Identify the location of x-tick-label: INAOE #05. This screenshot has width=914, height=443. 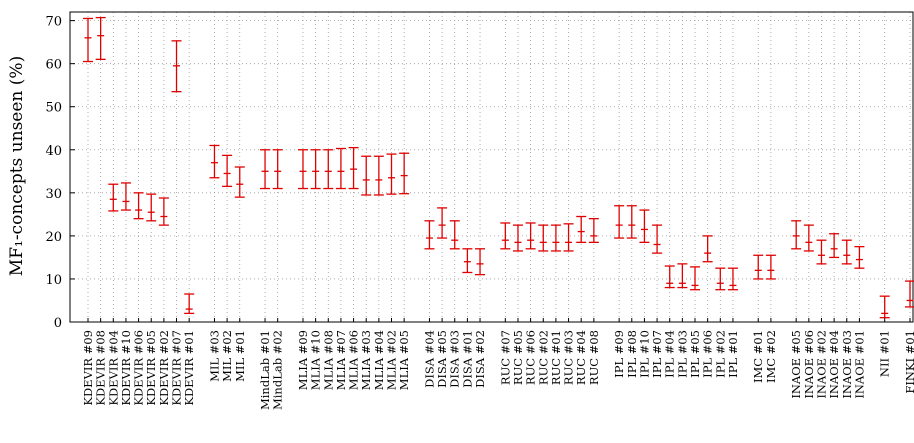
(796, 364).